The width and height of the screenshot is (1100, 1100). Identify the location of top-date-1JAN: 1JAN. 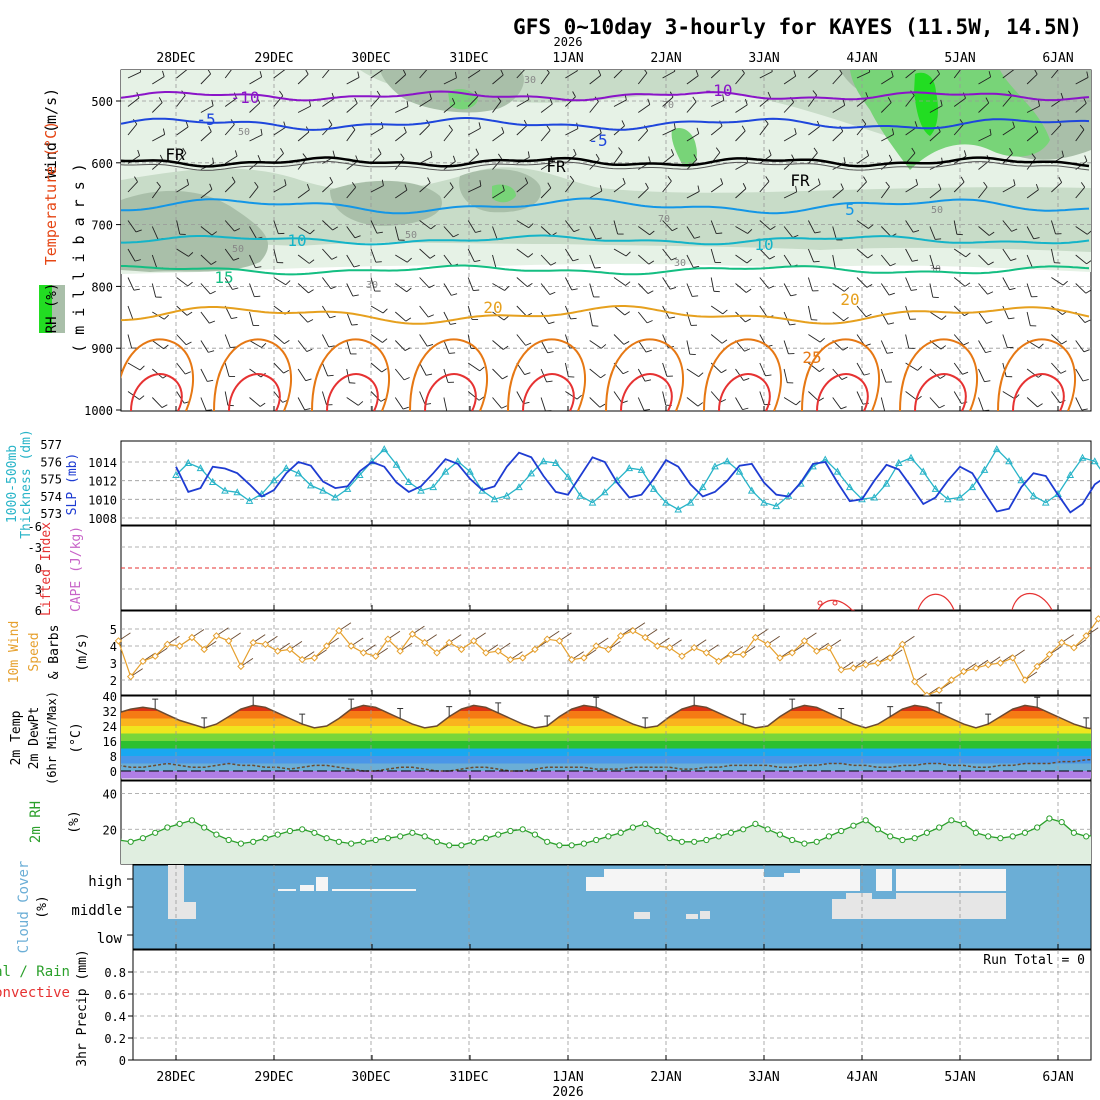
(567, 58).